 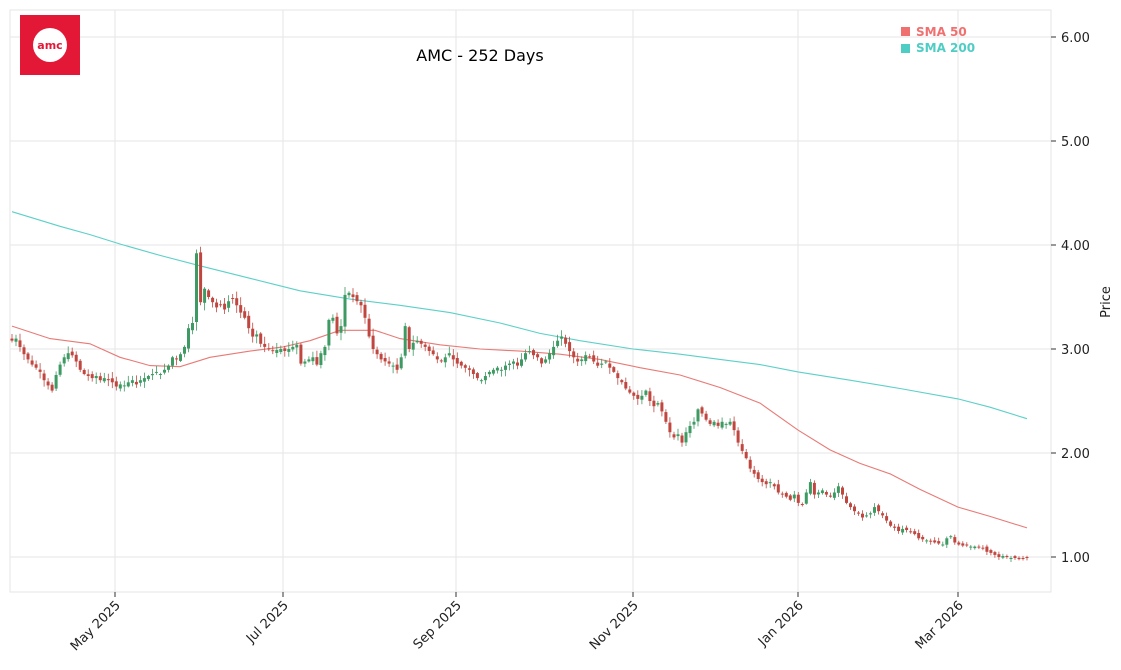 What do you see at coordinates (905, 48) in the screenshot?
I see `sma-200-swatch` at bounding box center [905, 48].